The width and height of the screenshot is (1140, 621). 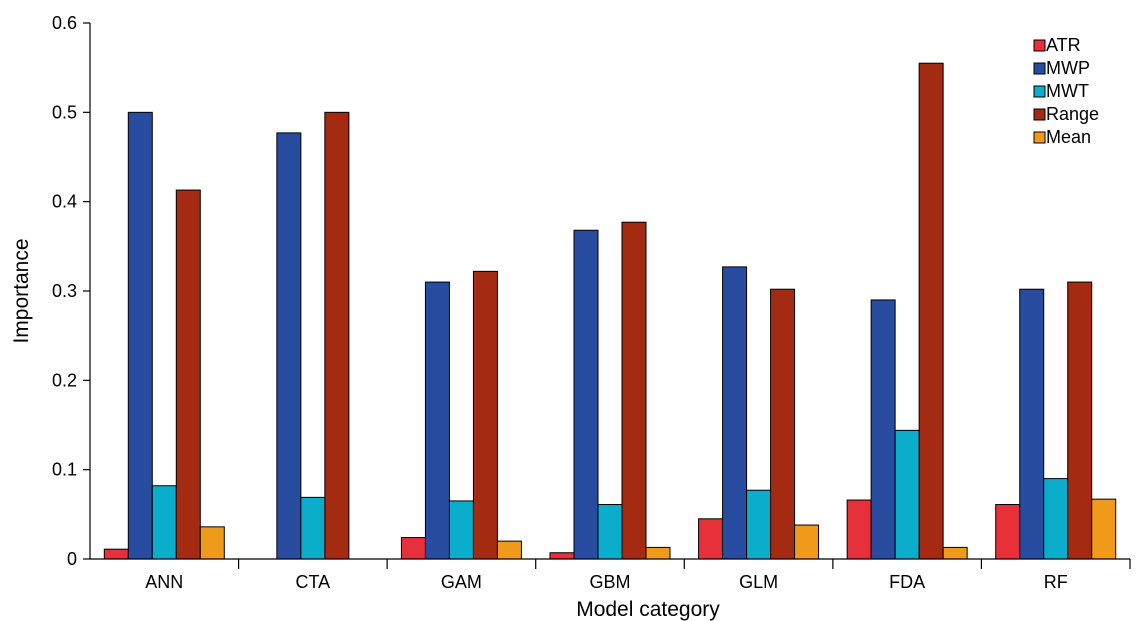 I want to click on y-tick-label: 0.3, so click(x=64, y=291).